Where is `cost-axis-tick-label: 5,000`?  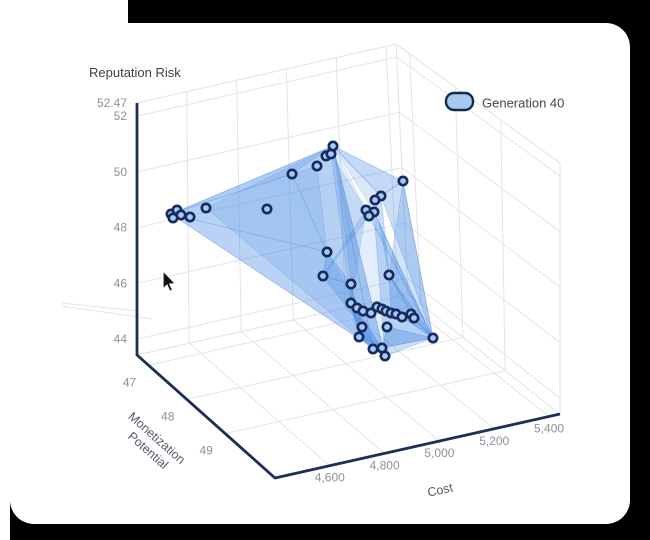 cost-axis-tick-label: 5,000 is located at coordinates (439, 453).